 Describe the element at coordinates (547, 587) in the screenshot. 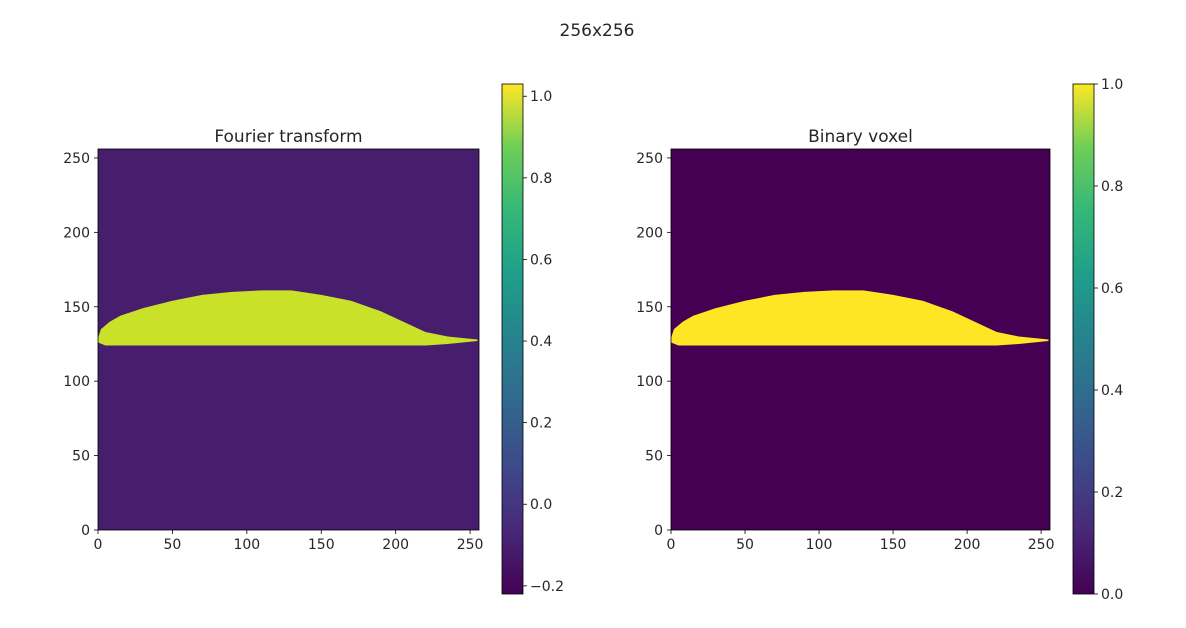

I see `colorbar-tick-label: −0.2` at that location.